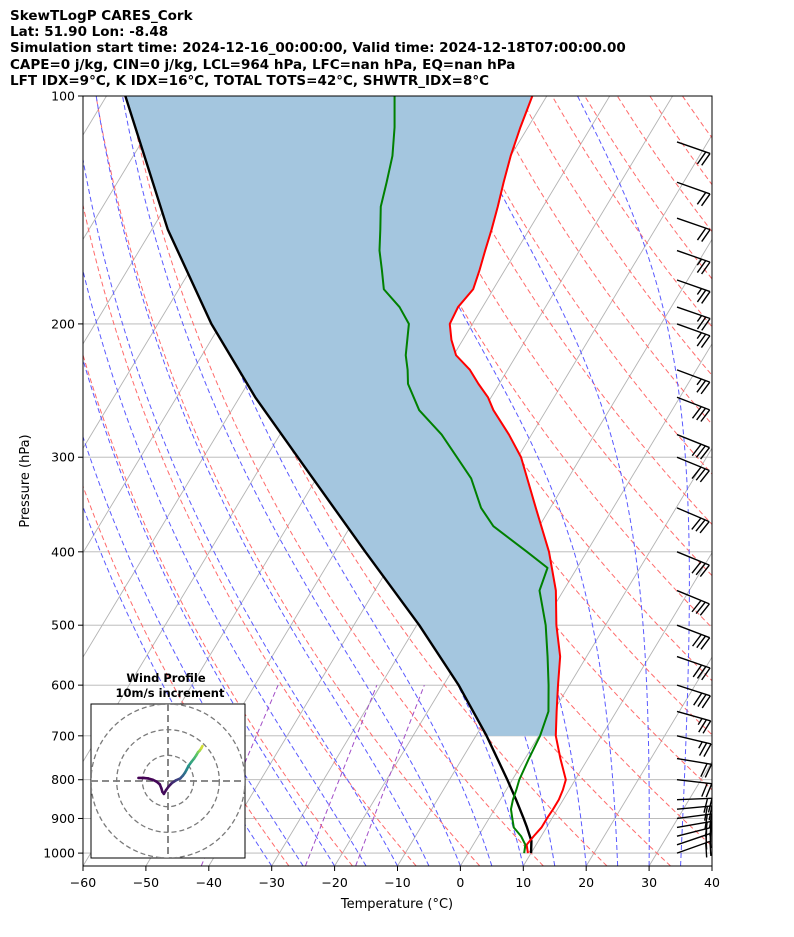  I want to click on y-tick-label: 900, so click(63, 818).